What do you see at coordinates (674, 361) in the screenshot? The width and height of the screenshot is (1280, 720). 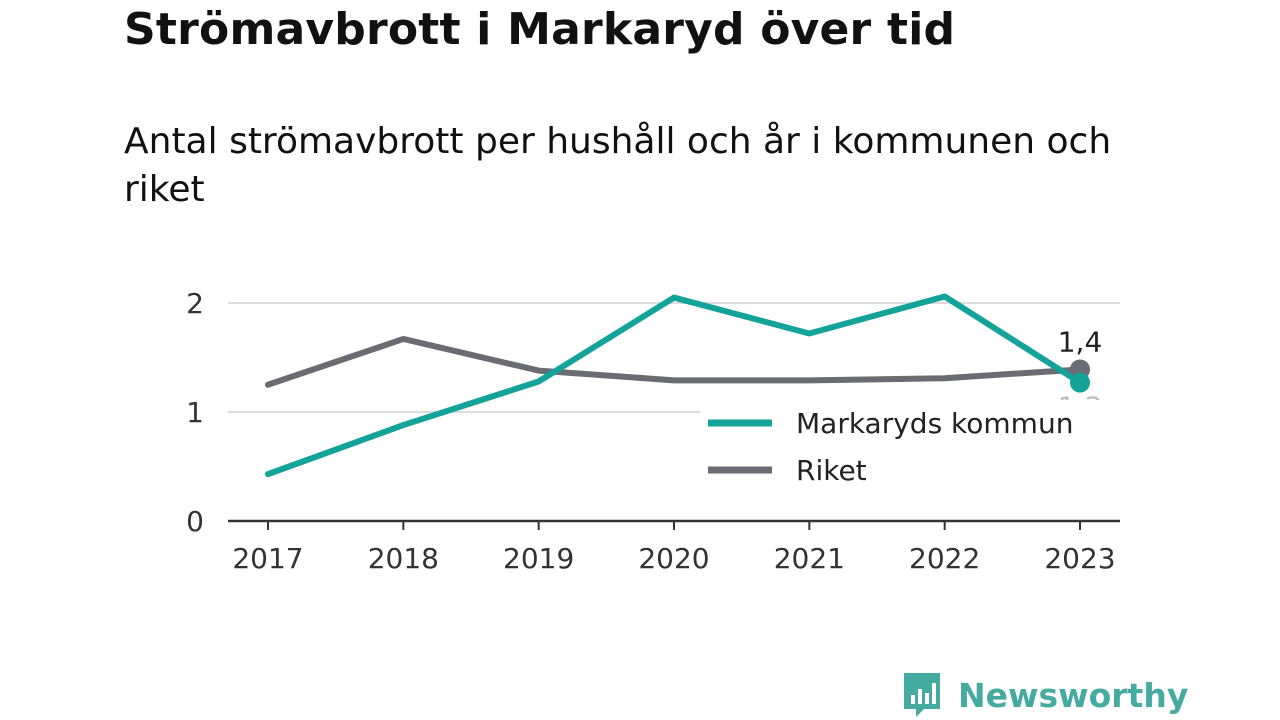 I see `series-line` at bounding box center [674, 361].